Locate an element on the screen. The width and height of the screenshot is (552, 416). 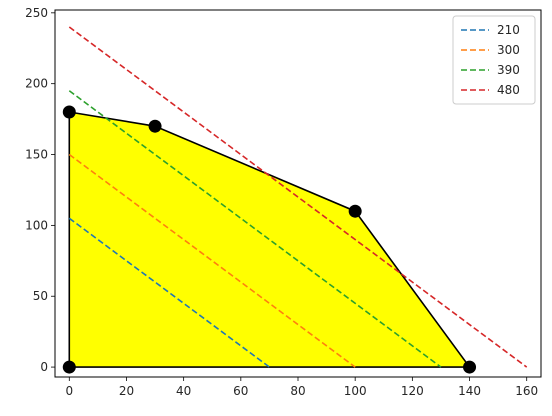
x-tick-label: 60 is located at coordinates (240, 391).